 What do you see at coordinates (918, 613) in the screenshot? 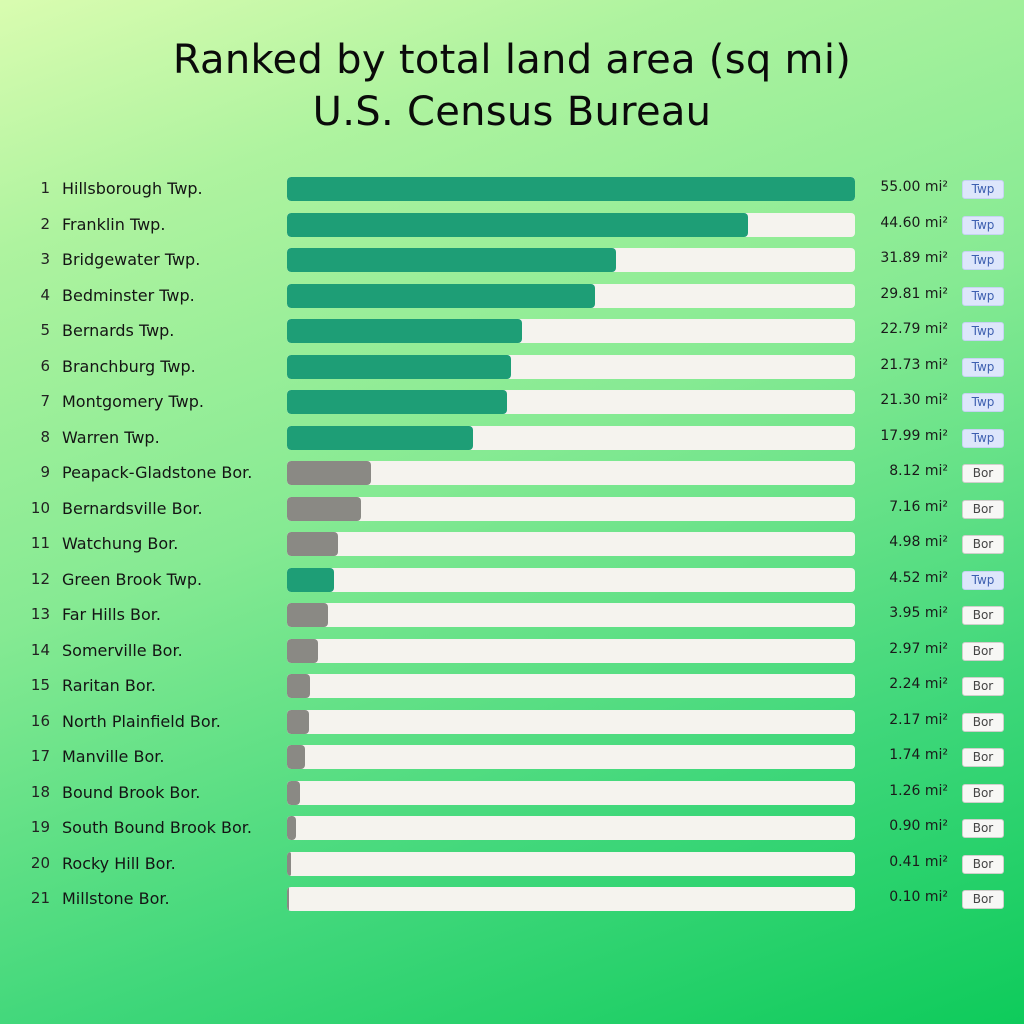
I see `value-label: 3.95 mi²` at bounding box center [918, 613].